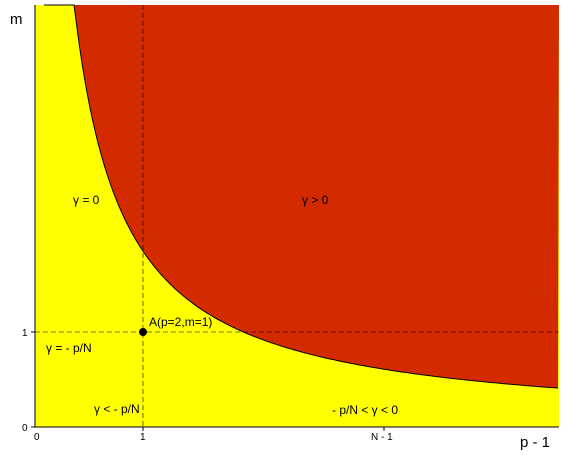 The height and width of the screenshot is (455, 561). What do you see at coordinates (180, 322) in the screenshot?
I see `point-a-label: A(p=2,m=1)` at bounding box center [180, 322].